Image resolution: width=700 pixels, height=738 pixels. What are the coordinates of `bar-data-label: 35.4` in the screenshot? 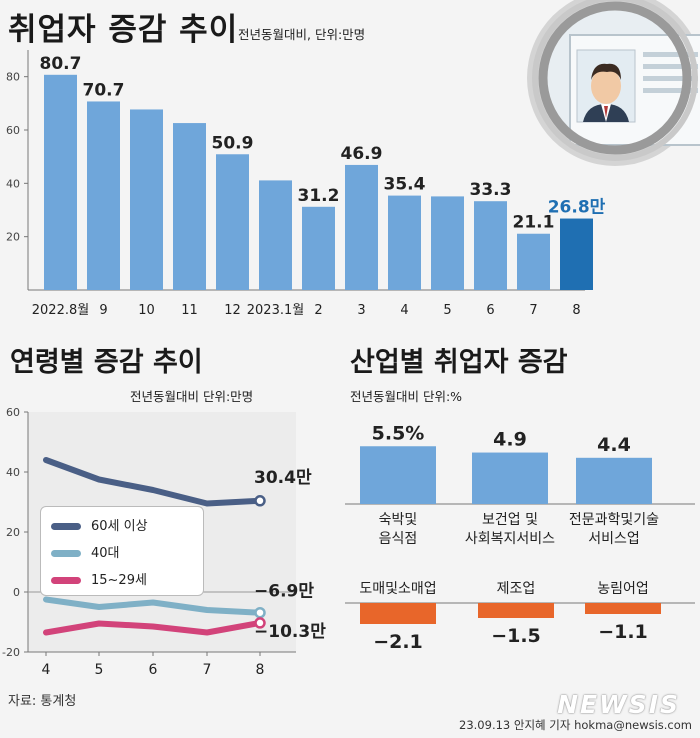 It's located at (405, 185).